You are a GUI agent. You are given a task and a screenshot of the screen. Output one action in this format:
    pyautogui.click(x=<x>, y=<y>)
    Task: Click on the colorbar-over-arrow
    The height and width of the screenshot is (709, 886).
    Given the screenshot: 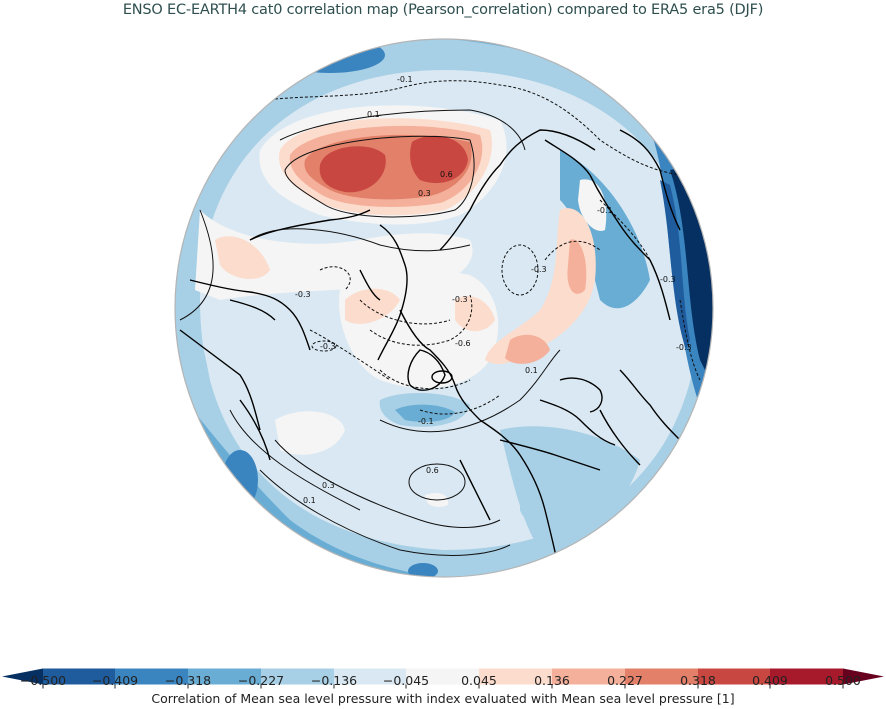 What is the action you would take?
    pyautogui.click(x=863, y=676)
    